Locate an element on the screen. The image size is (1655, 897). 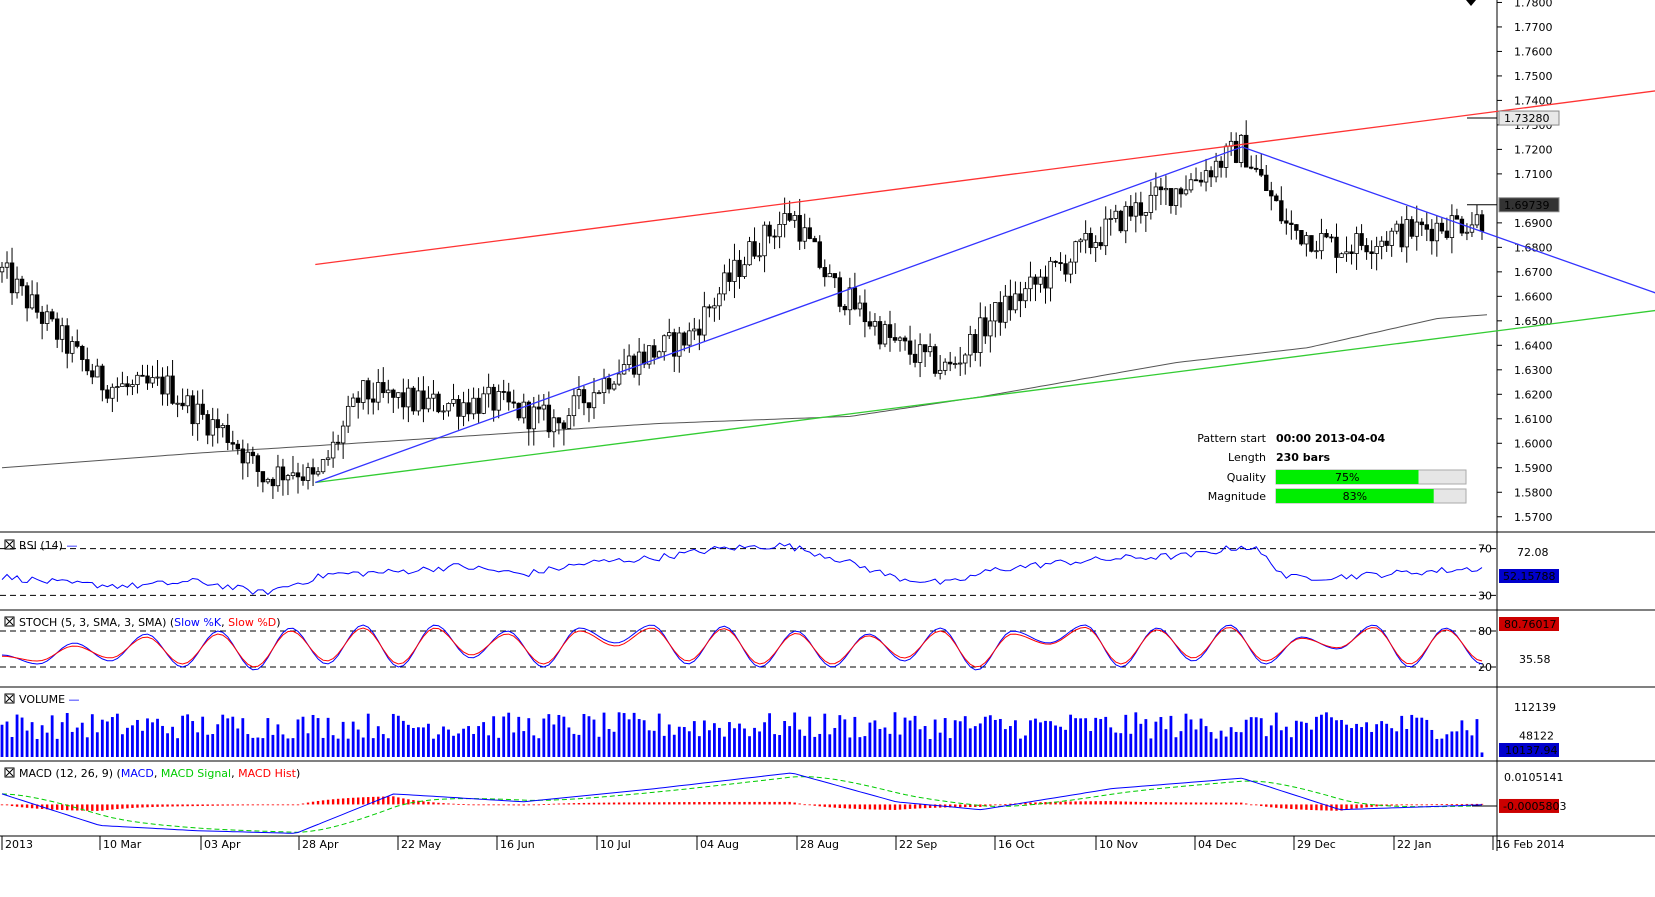
last-price-label: 1.73280 is located at coordinates (1527, 118).